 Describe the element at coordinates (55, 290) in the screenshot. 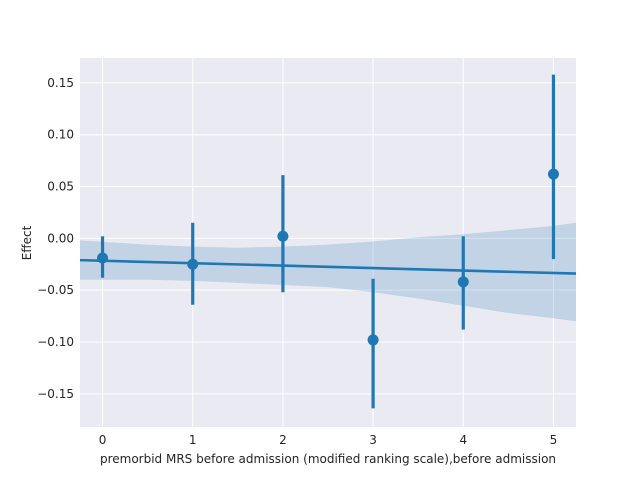

I see `y-tick-label: −0.05` at that location.